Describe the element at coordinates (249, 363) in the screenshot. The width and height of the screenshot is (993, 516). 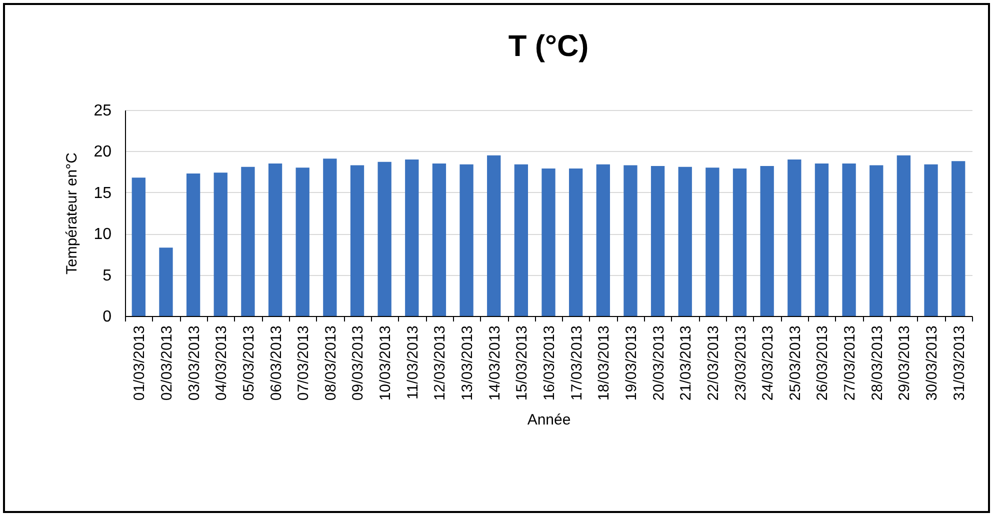
I see `x-tick-label: 05/03/2013` at that location.